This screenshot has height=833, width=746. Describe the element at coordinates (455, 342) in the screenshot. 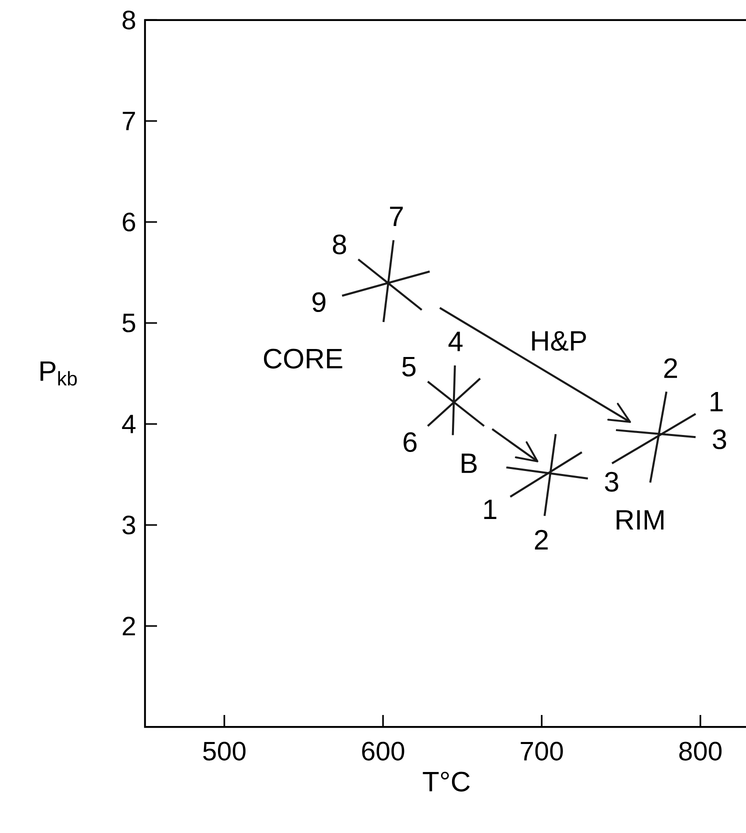

I see `series-label: 4` at that location.